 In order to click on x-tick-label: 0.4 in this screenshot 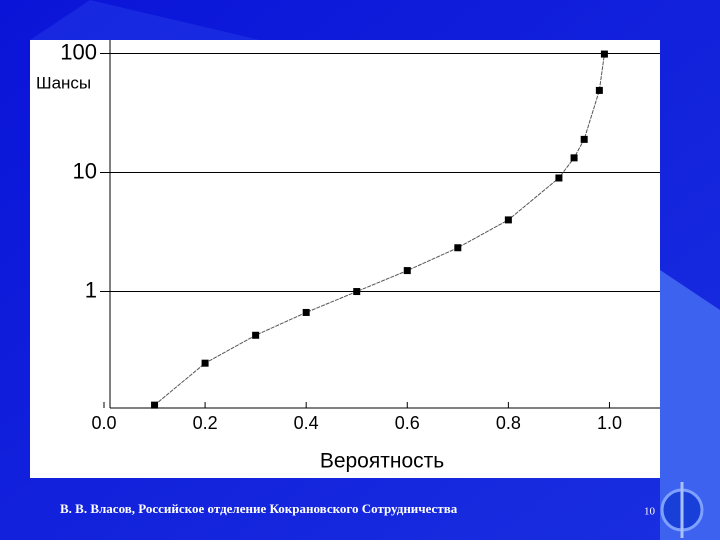, I will do `click(306, 423)`.